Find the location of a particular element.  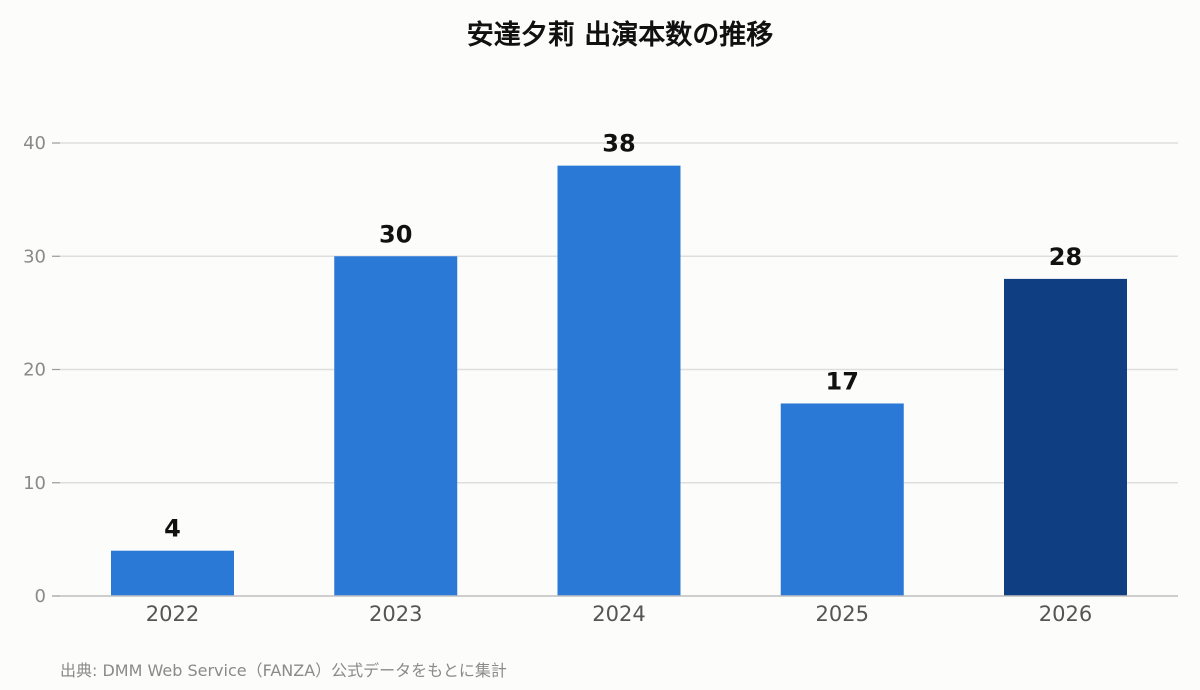

data-label-2023: 30 is located at coordinates (395, 234).